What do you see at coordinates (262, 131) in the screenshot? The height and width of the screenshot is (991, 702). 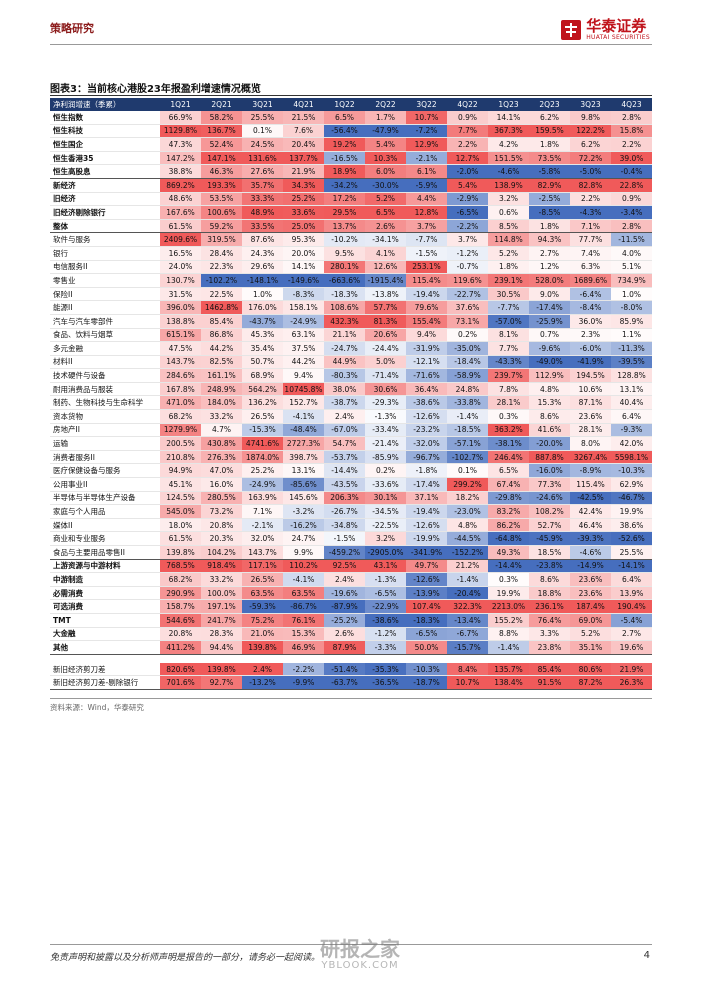 I see `table-cell: 0.1%` at bounding box center [262, 131].